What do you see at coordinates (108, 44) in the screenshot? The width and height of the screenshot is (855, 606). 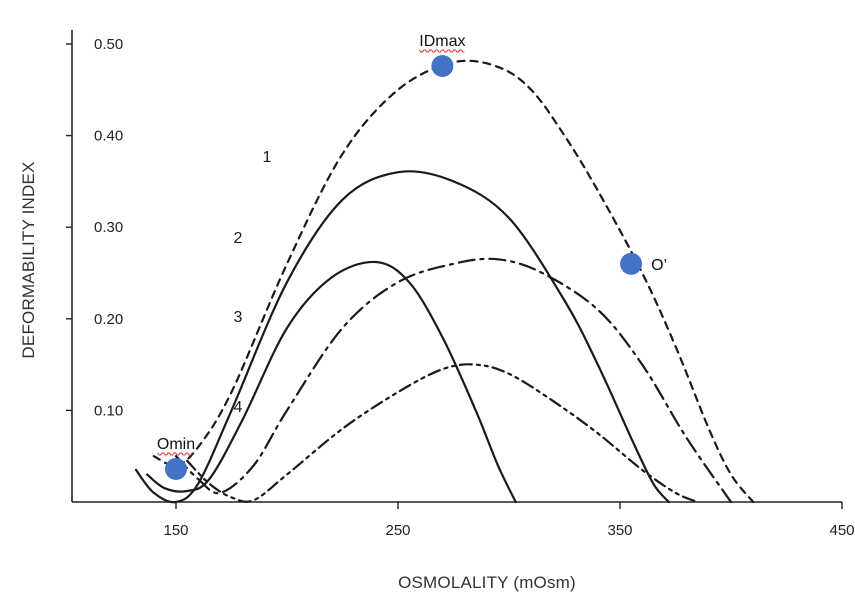 I see `y-tick-label: 0.50` at bounding box center [108, 44].